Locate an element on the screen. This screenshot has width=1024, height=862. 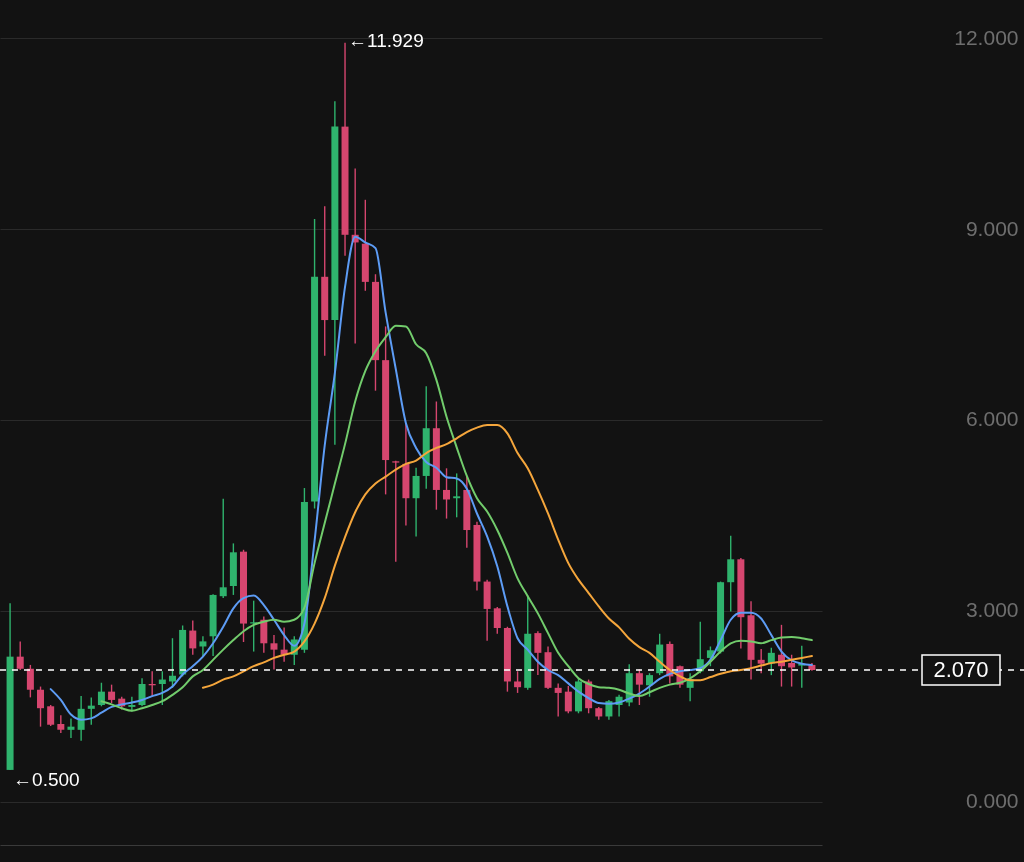
y-tick-label: 12.000 is located at coordinates (986, 37).